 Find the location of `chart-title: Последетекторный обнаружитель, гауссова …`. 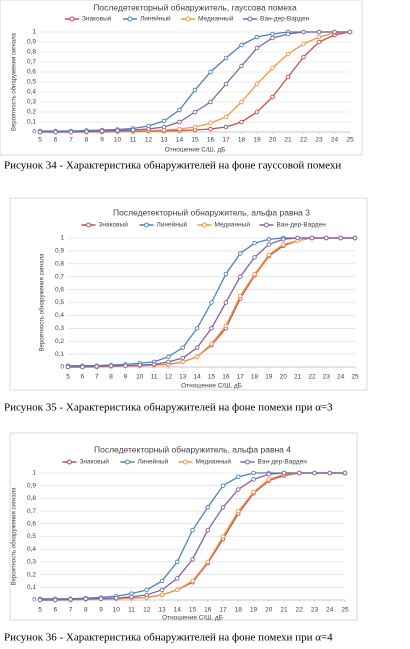

chart-title: Последетекторный обнаружитель, гауссова … is located at coordinates (195, 7).